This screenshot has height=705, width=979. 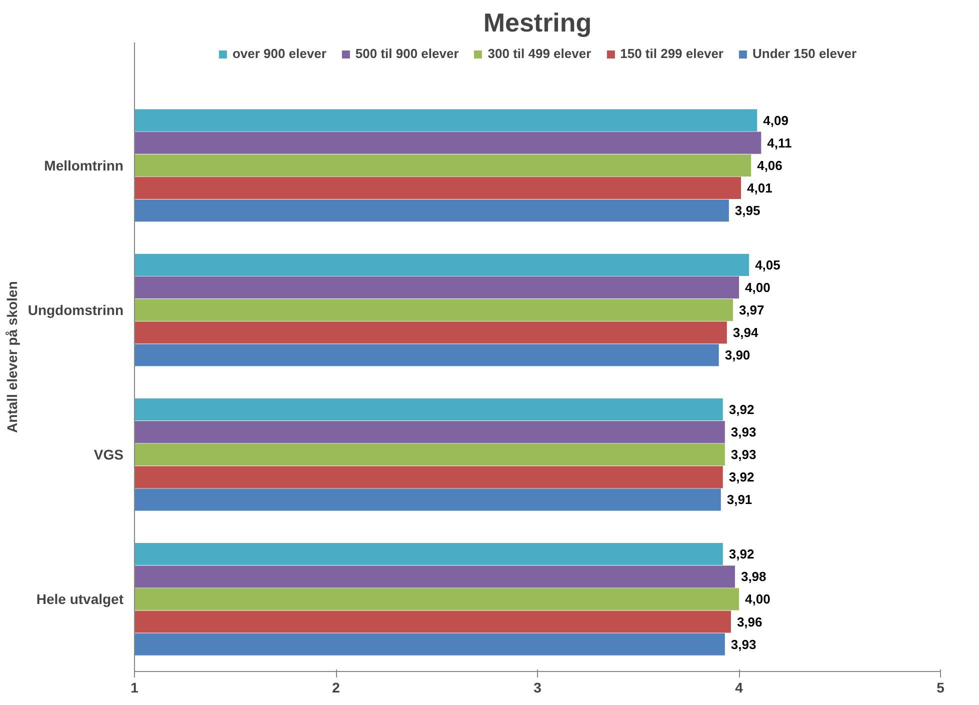 I want to click on x-tick-label: 1, so click(x=134, y=688).